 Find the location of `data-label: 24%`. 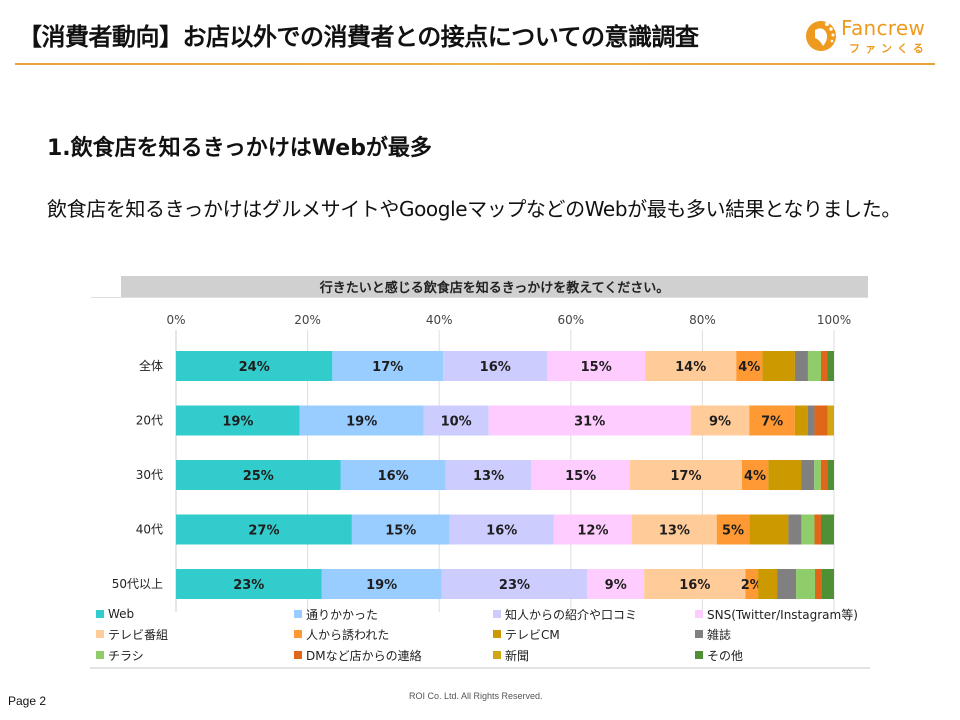

data-label: 24% is located at coordinates (254, 367).